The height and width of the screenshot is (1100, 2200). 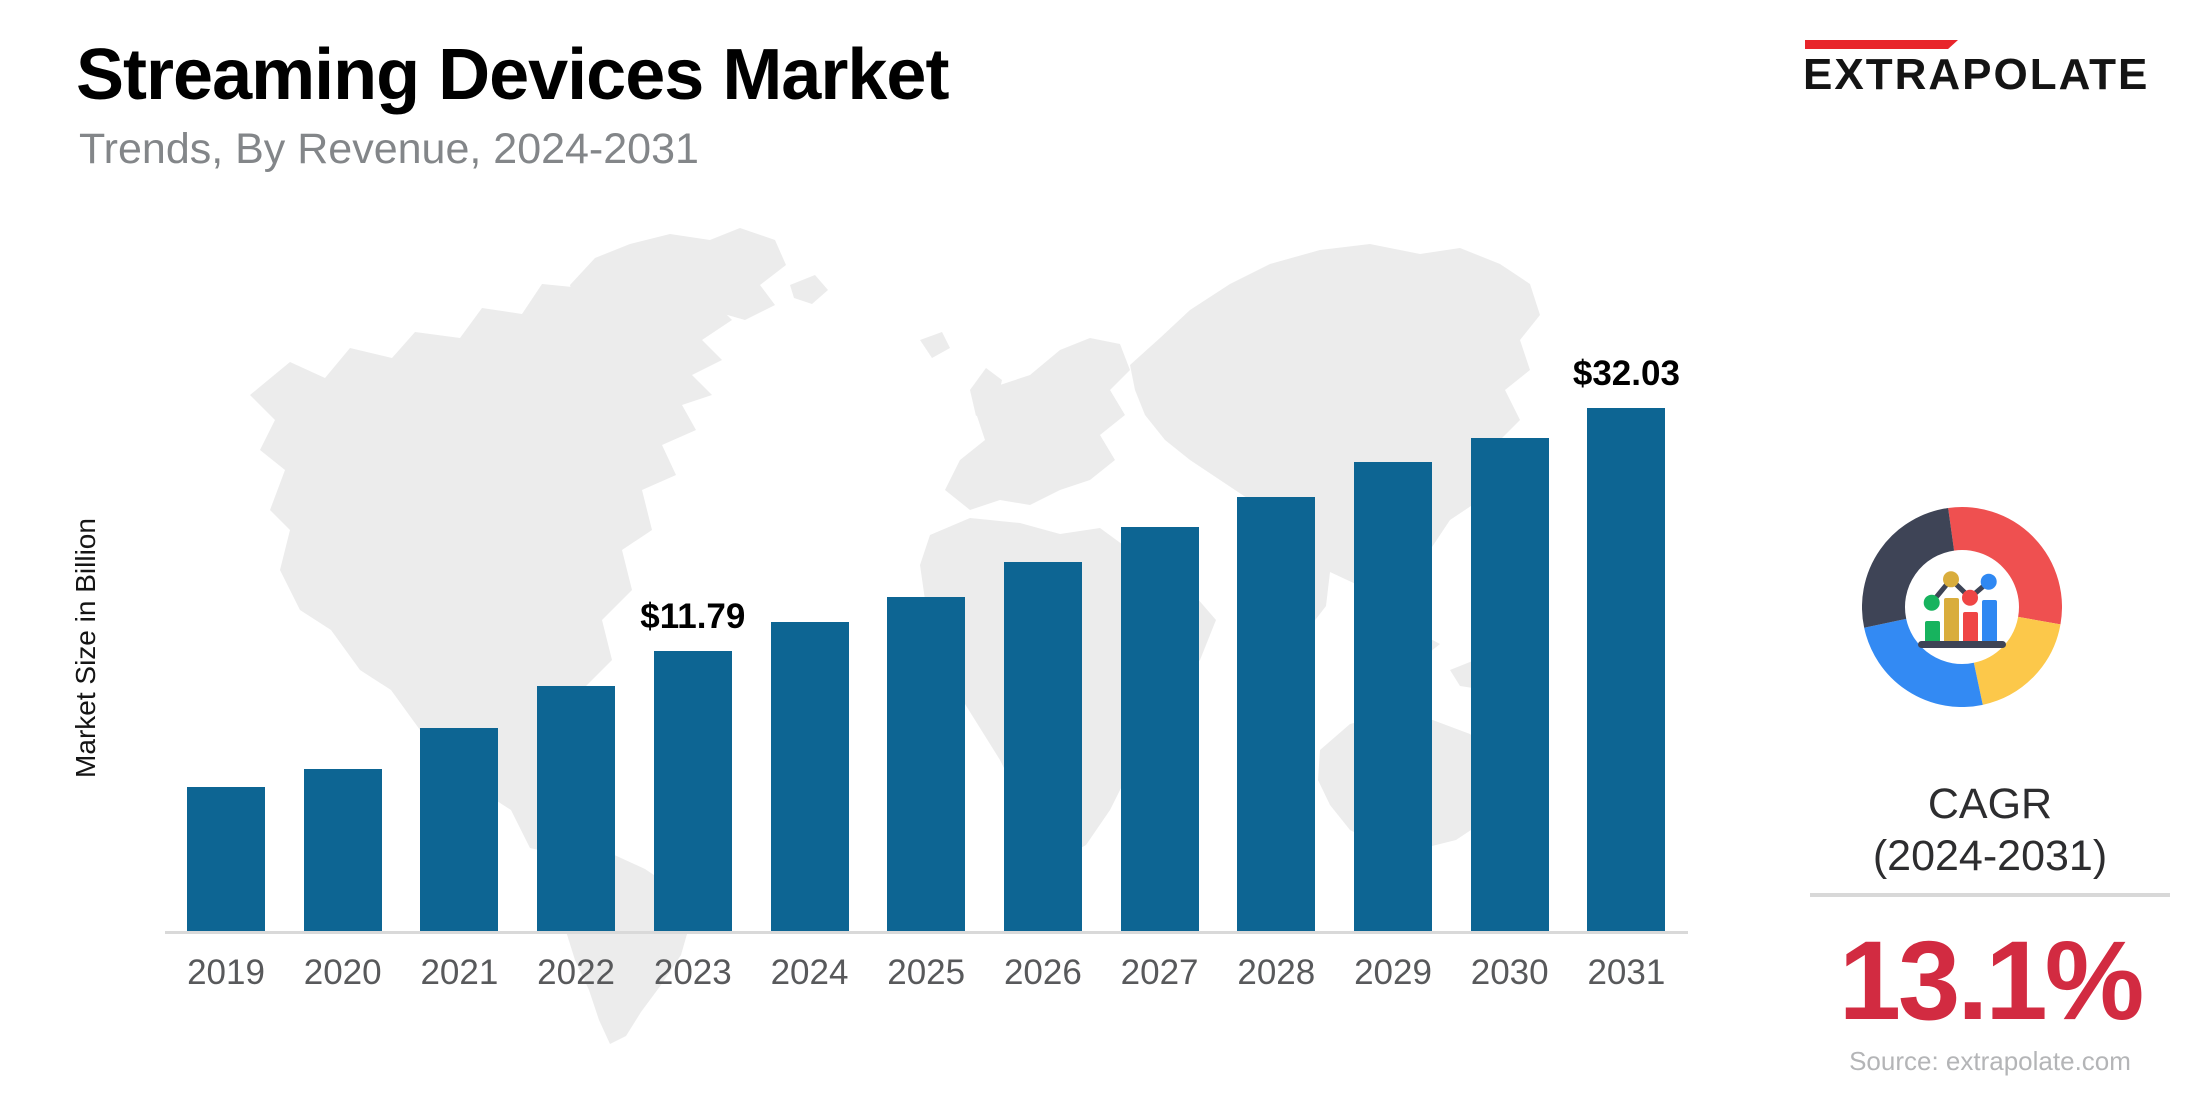 I want to click on x-axis-label-2030: 2030, so click(x=1509, y=972).